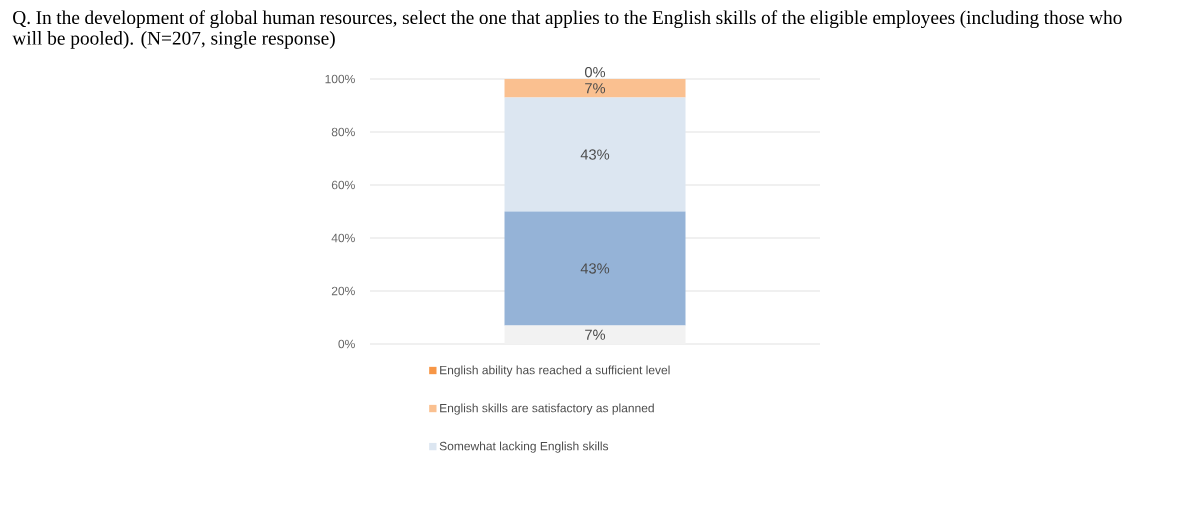 This screenshot has width=1190, height=511. What do you see at coordinates (555, 371) in the screenshot?
I see `legend-label: English ability has reached a sufficient level` at bounding box center [555, 371].